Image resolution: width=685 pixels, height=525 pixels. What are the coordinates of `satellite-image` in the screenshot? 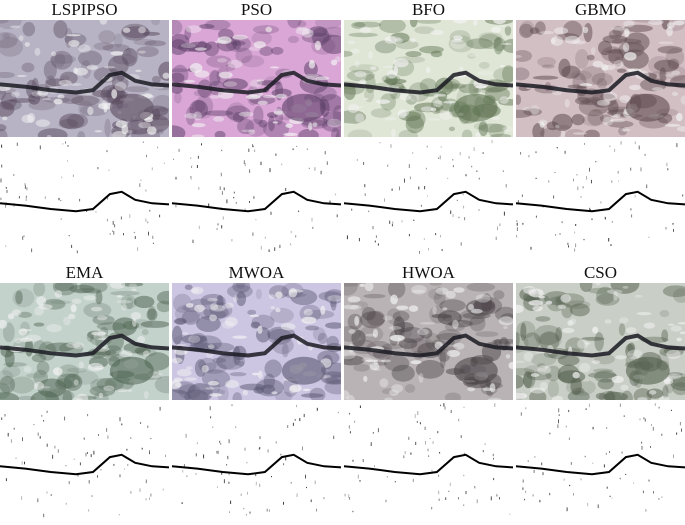 It's located at (84, 78).